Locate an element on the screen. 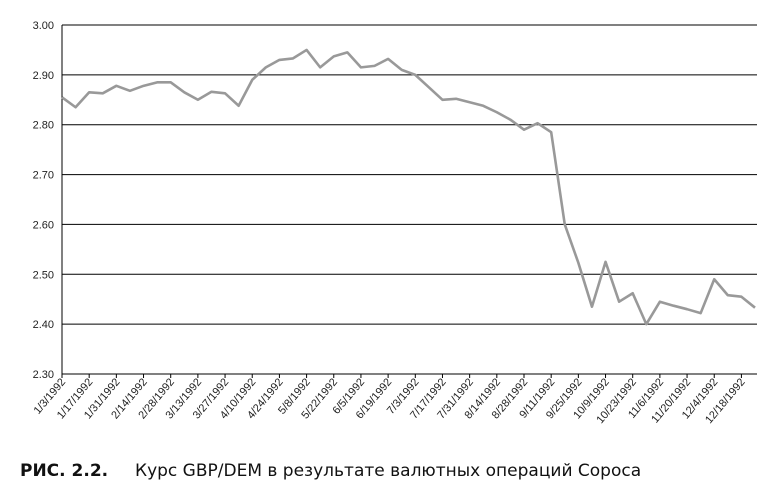  y-tick-label: 2.30 is located at coordinates (43, 375).